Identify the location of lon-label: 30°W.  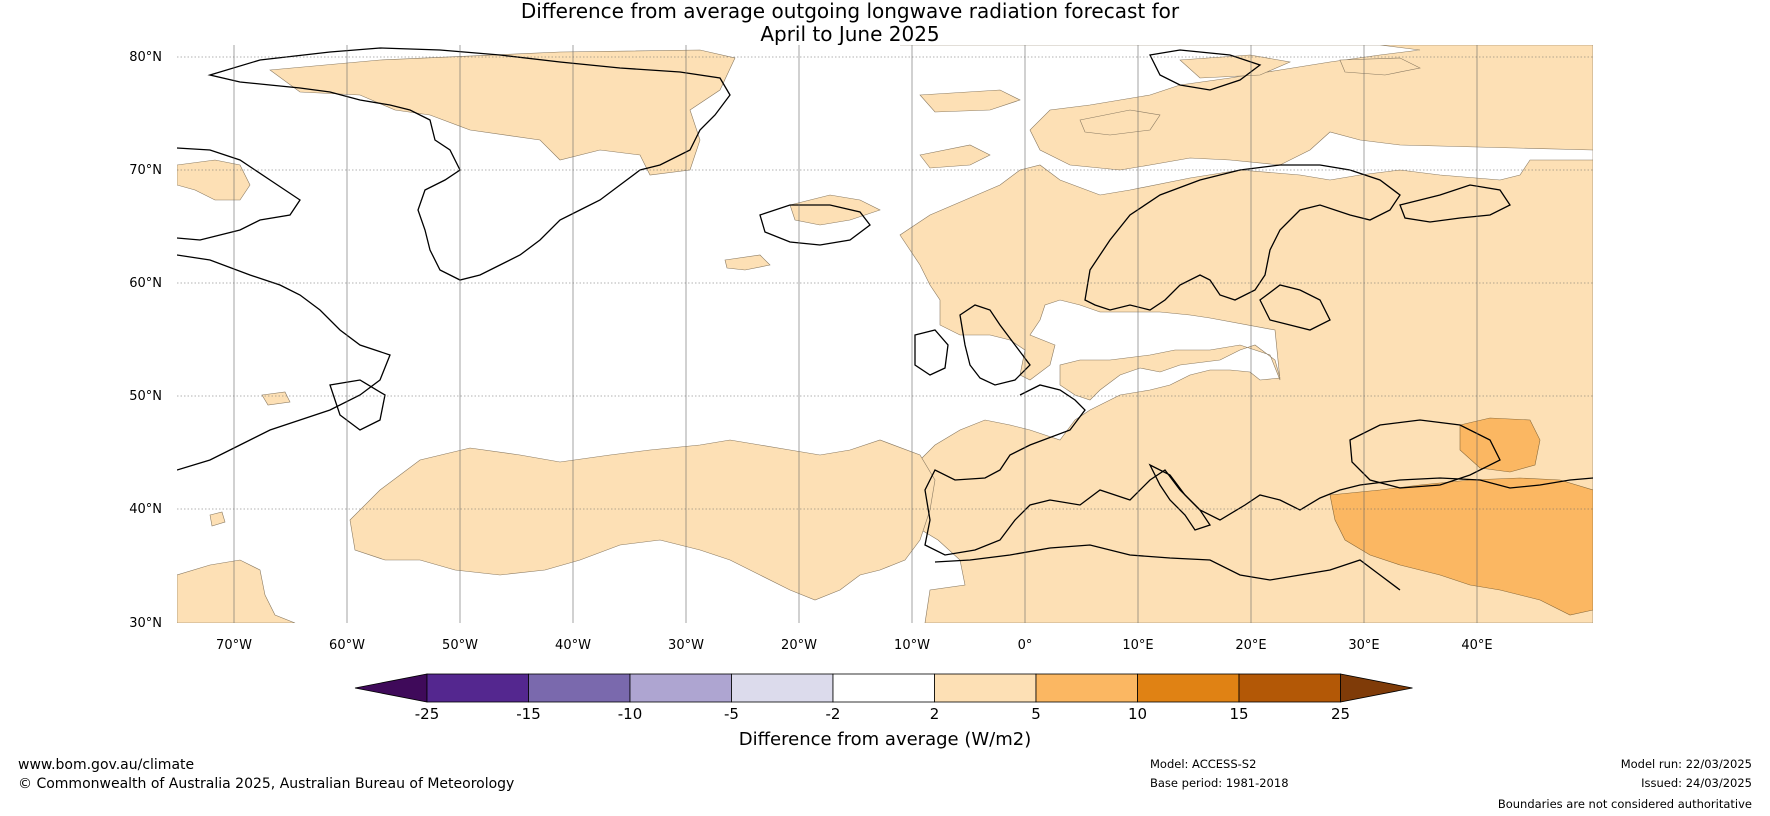
(686, 645).